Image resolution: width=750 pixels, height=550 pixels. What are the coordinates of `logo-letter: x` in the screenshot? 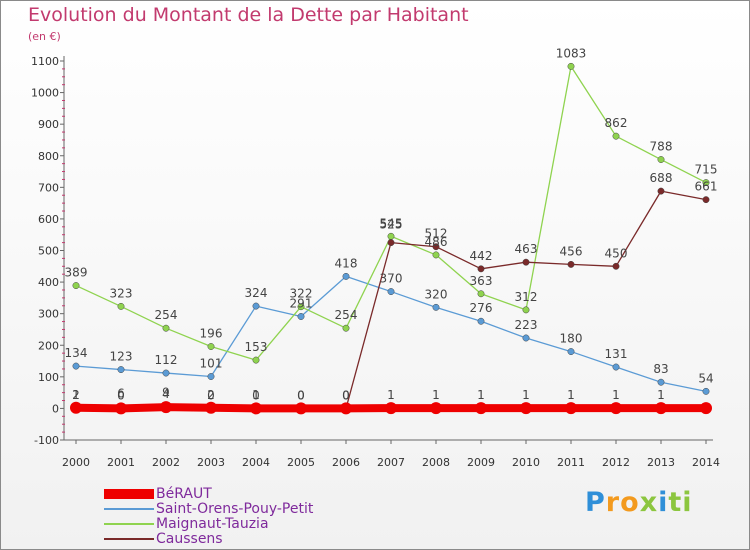 It's located at (649, 502).